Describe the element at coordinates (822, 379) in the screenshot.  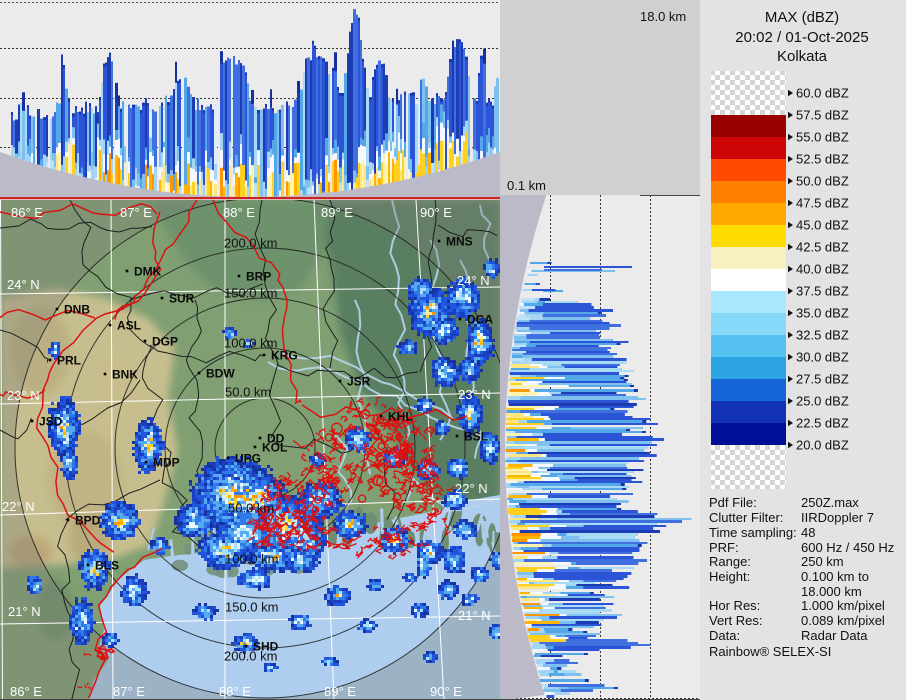
I see `svg-text: 27.5 dBZ` at that location.